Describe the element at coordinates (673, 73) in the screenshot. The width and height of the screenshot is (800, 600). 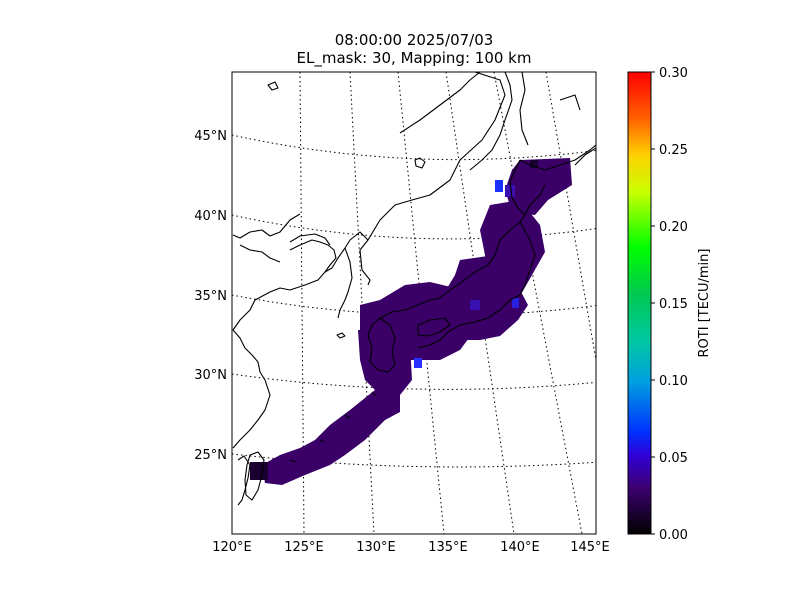
I see `colorbar-tick-6: 0.30` at that location.